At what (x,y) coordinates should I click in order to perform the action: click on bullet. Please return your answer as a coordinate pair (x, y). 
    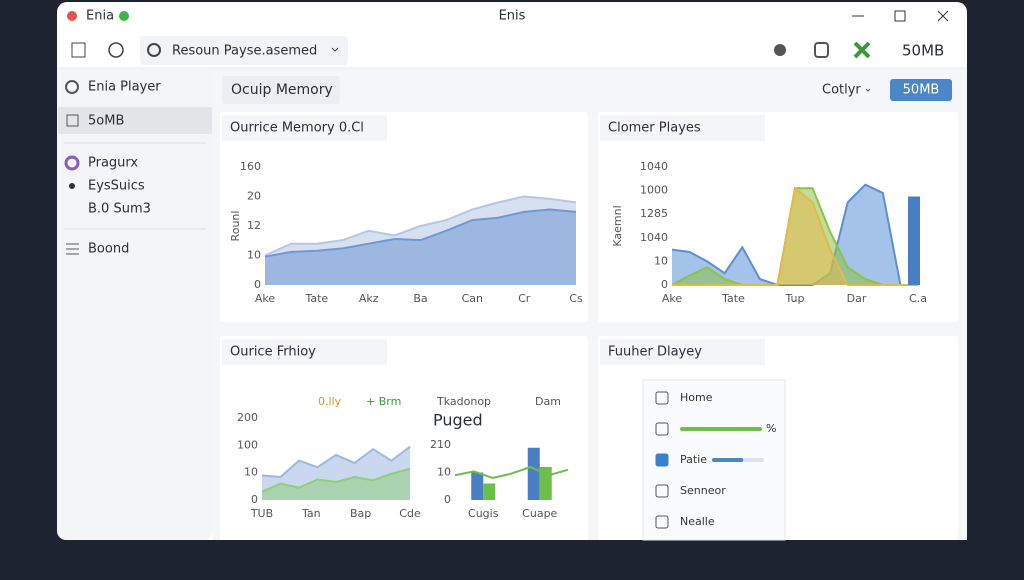
    Looking at the image, I should click on (72, 186).